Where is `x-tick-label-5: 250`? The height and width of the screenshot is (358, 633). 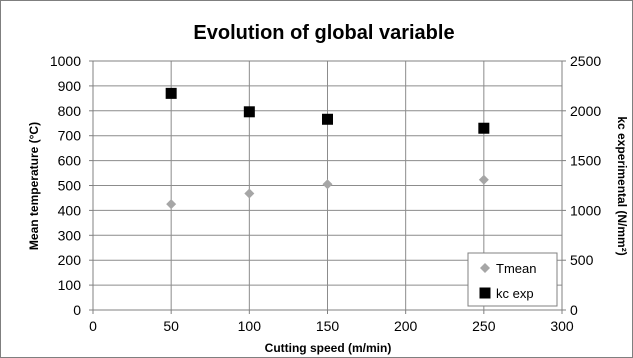 x-tick-label-5: 250 is located at coordinates (484, 326).